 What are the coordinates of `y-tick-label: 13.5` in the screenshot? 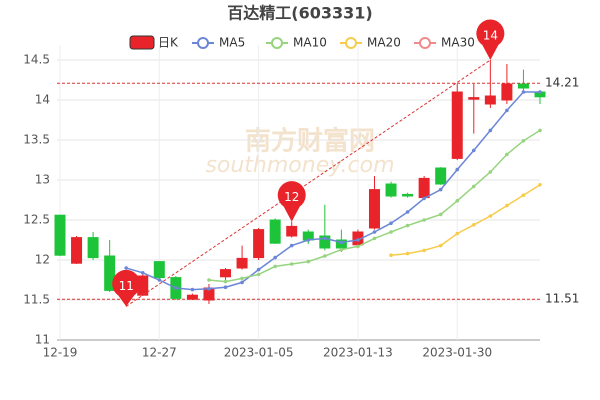 It's located at (36, 140).